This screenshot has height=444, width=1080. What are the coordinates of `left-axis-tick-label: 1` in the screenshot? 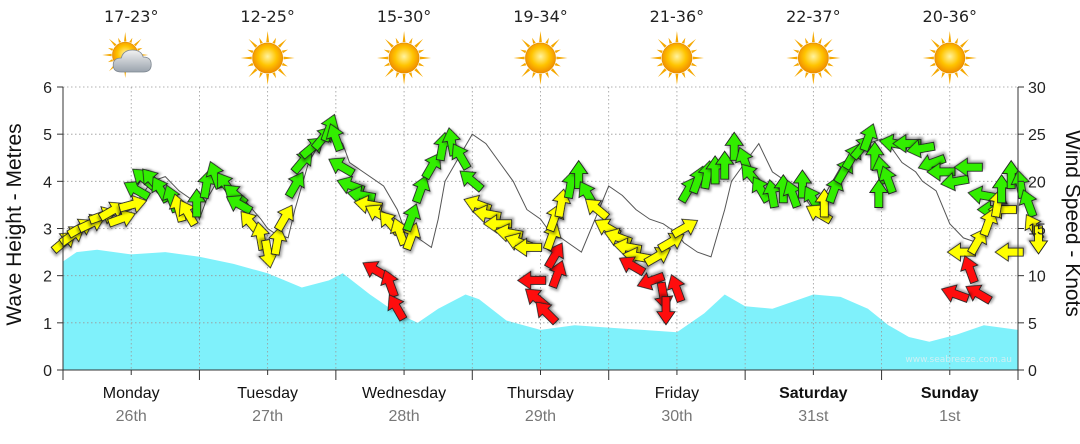 It's located at (47, 324).